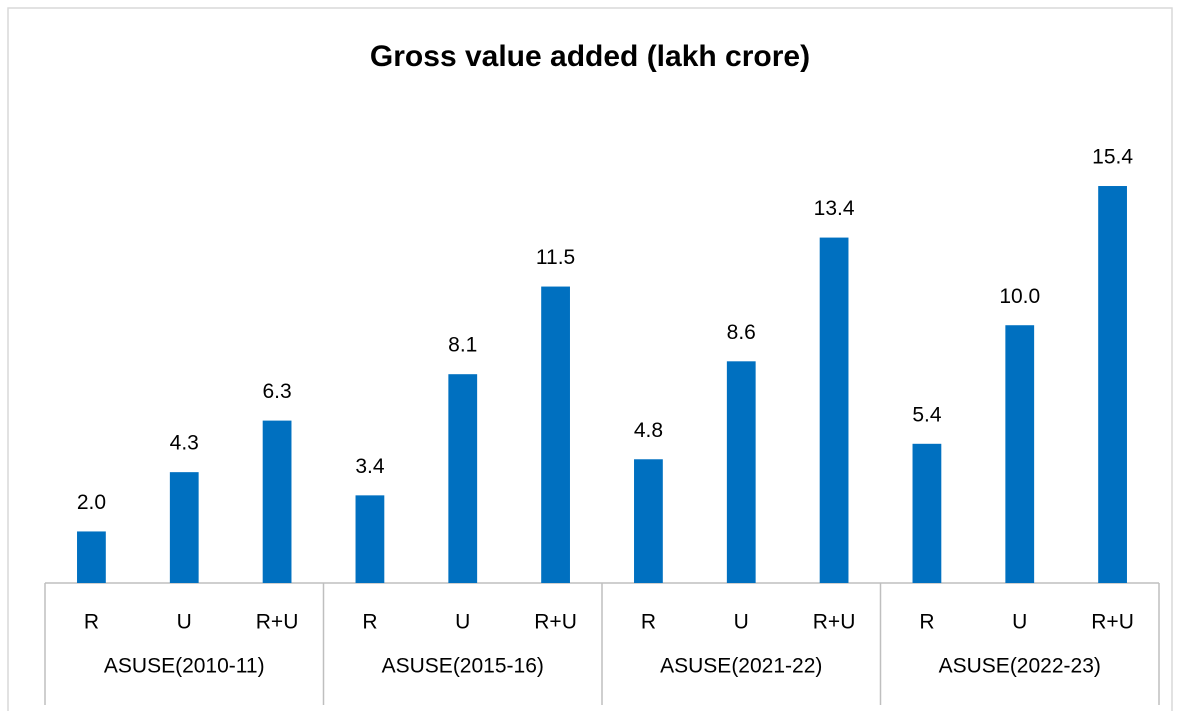  What do you see at coordinates (91, 502) in the screenshot?
I see `data-label: 2.0` at bounding box center [91, 502].